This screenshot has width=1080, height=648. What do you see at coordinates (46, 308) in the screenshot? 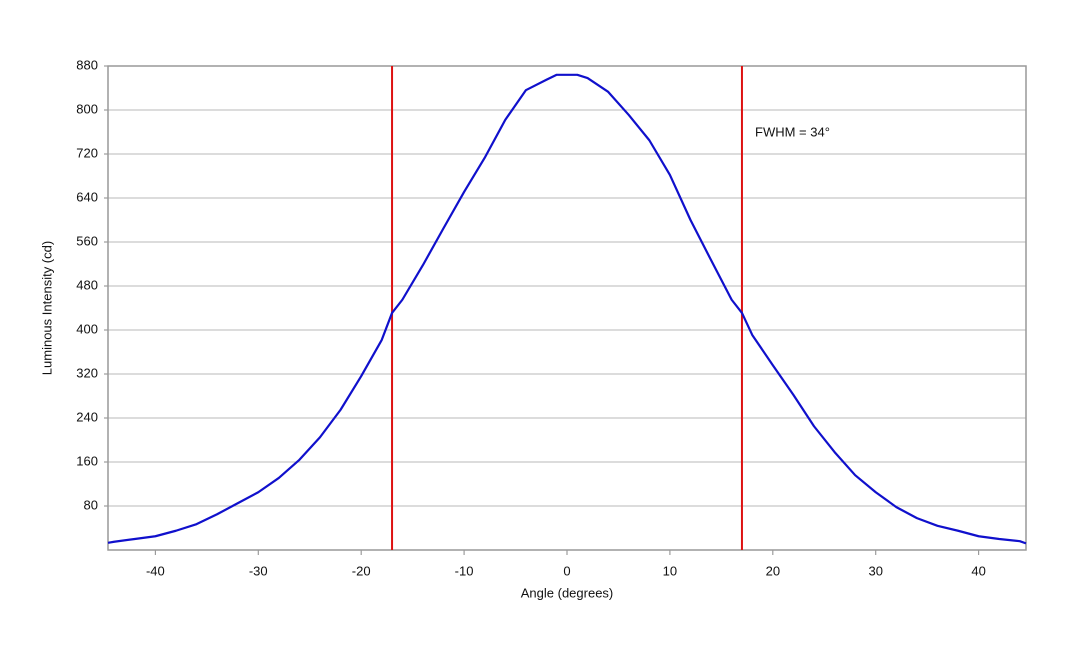
I see `y-axis-label: Luminous Intensity (cd)` at bounding box center [46, 308].